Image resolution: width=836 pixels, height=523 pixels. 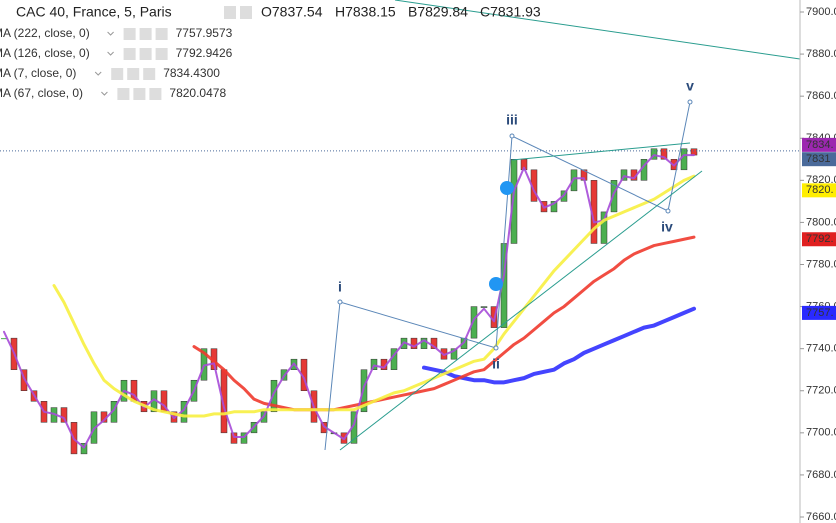 I want to click on y-tick-label: 7880.0, so click(x=821, y=54).